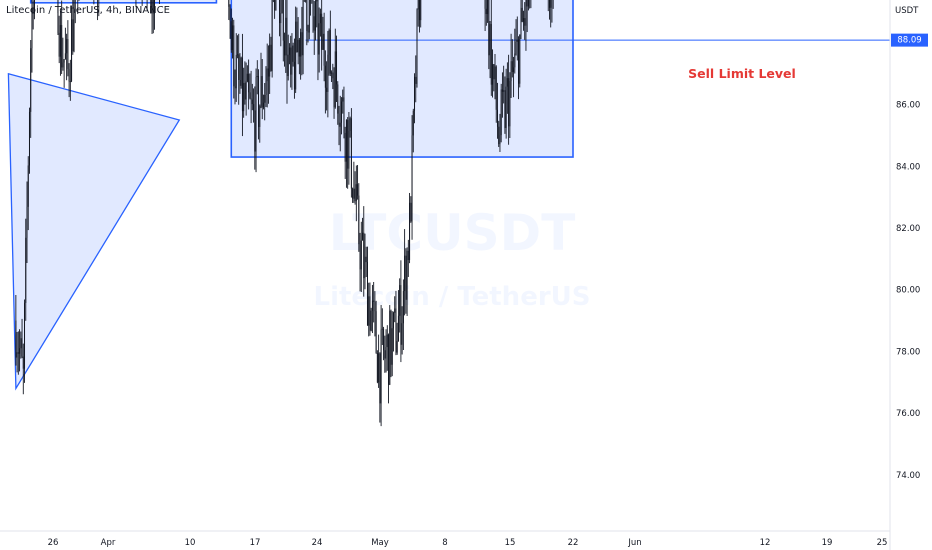 This screenshot has width=932, height=550. Describe the element at coordinates (452, 297) in the screenshot. I see `watermark-name: Litecoin / TetherUS` at that location.